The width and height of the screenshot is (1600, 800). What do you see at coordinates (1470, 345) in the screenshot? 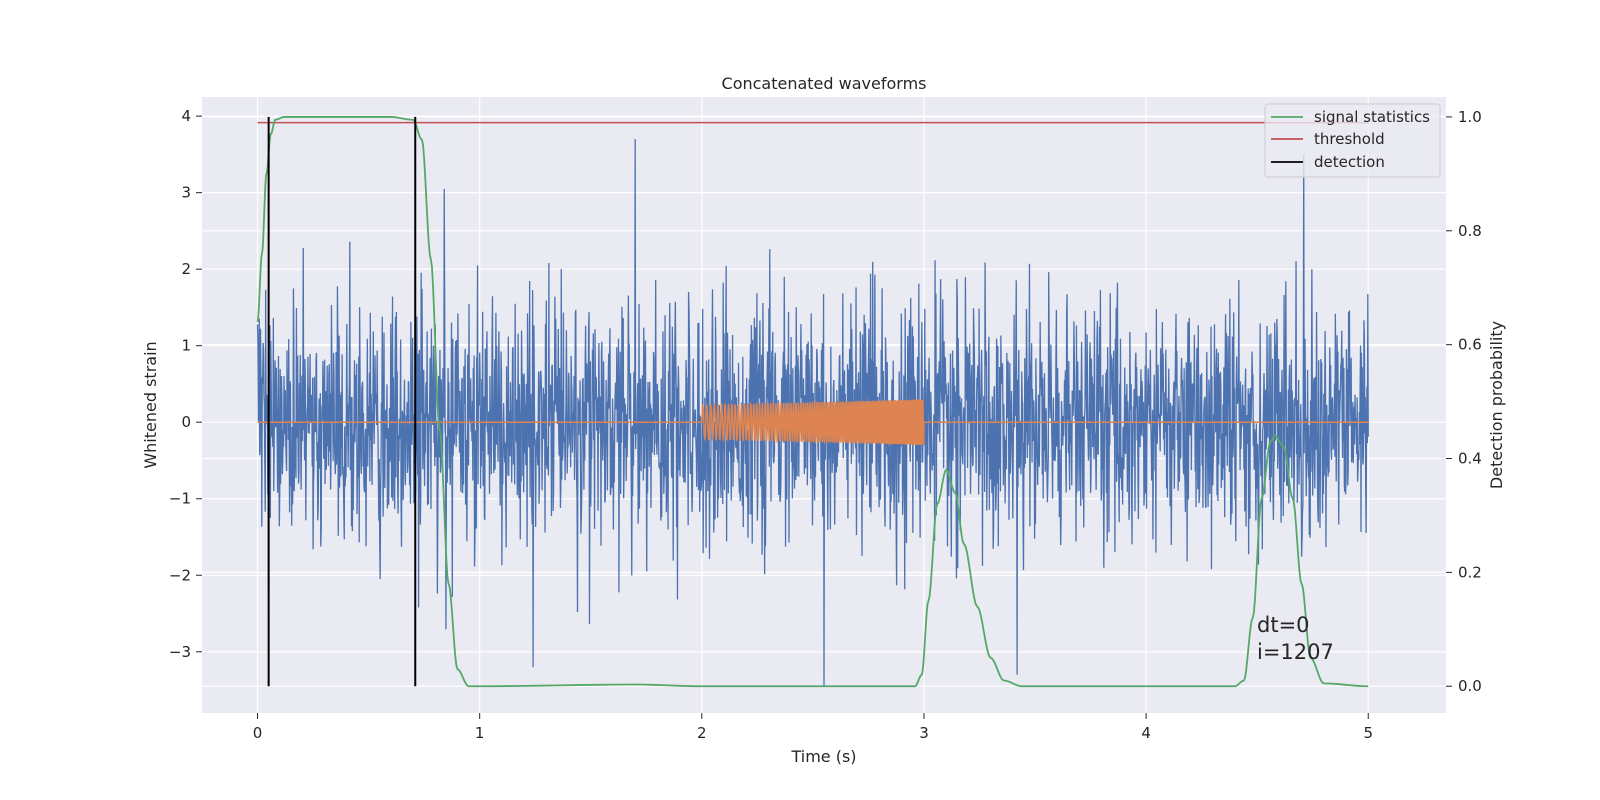
I see `y2-tick-label-3: 0.6` at bounding box center [1470, 345].